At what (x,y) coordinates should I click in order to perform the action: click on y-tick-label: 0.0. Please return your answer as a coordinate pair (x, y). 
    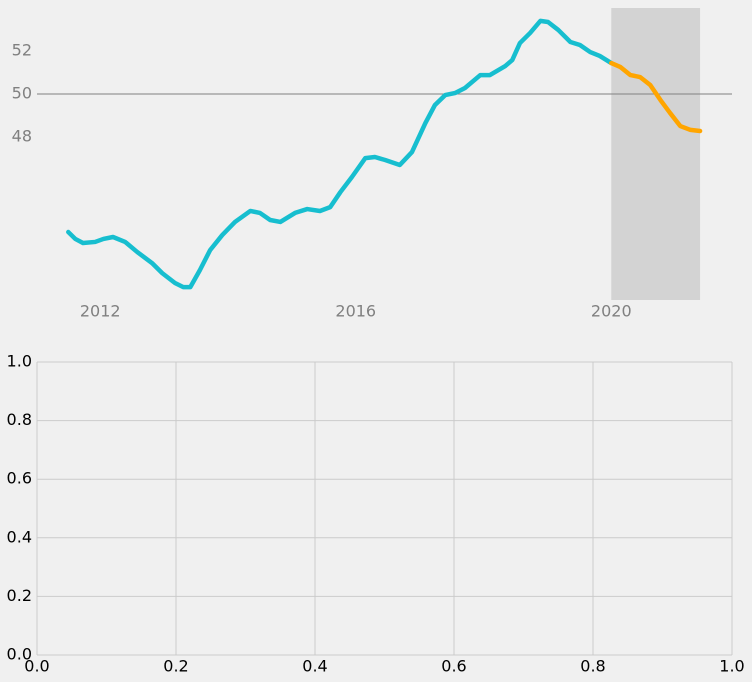
    Looking at the image, I should click on (19, 654).